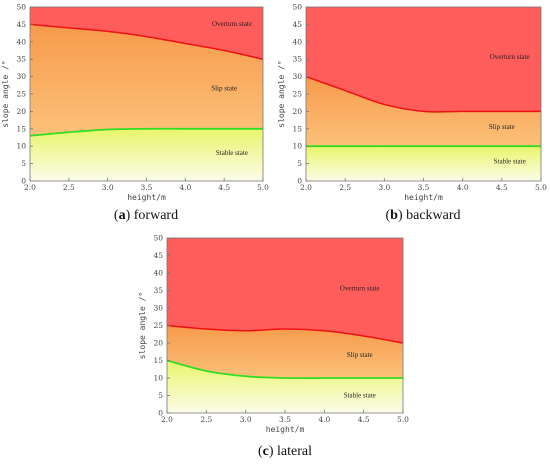 Image resolution: width=550 pixels, height=464 pixels. What do you see at coordinates (146, 215) in the screenshot?
I see `panel-caption: (a) forward` at bounding box center [146, 215].